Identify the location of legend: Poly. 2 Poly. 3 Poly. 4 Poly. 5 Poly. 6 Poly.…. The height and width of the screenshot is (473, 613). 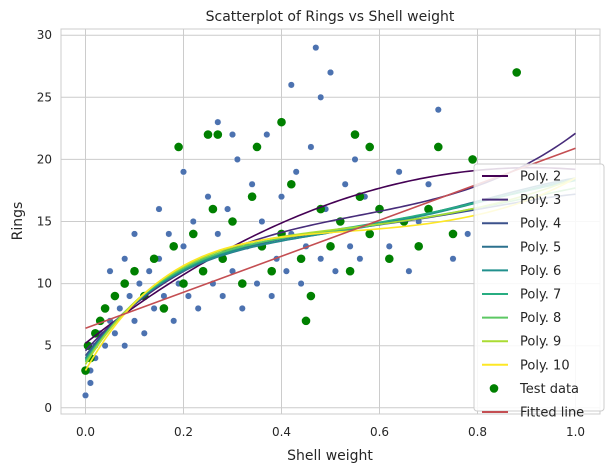
(539, 292).